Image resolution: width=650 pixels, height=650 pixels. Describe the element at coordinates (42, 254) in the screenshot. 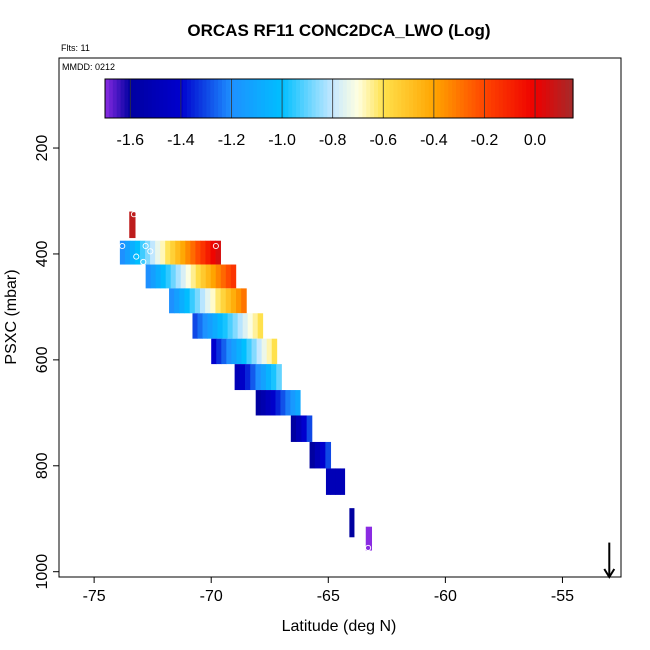

I see `y-tick-label: 400` at that location.